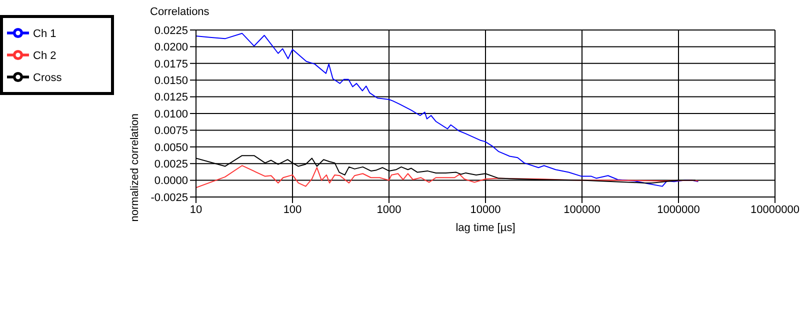  I want to click on y-tick-label: 0.0025, so click(171, 164).